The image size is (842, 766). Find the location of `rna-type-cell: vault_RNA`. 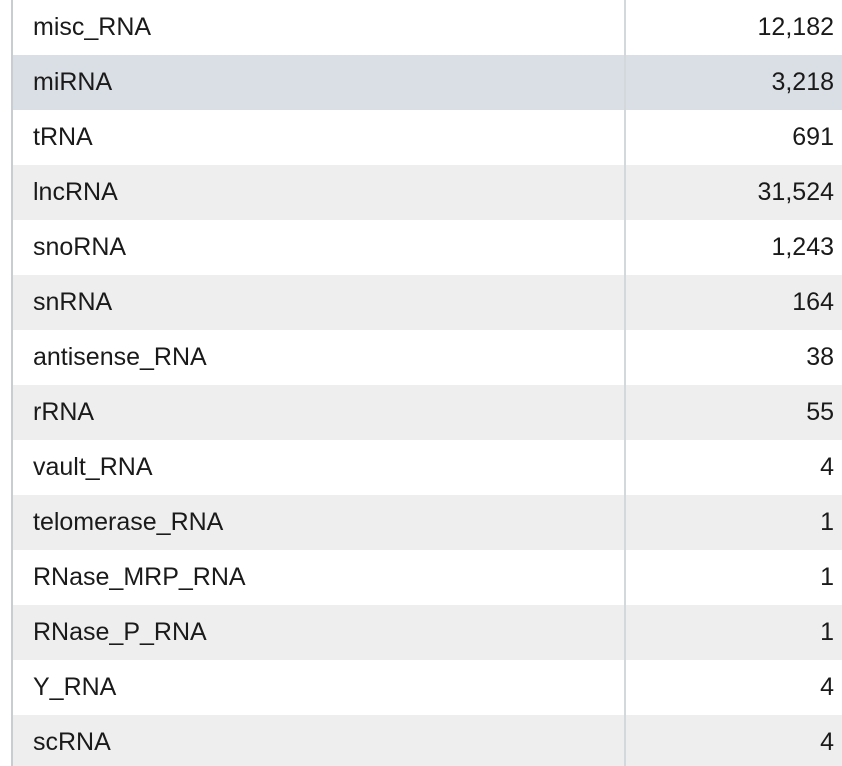

rna-type-cell: vault_RNA is located at coordinates (319, 467).